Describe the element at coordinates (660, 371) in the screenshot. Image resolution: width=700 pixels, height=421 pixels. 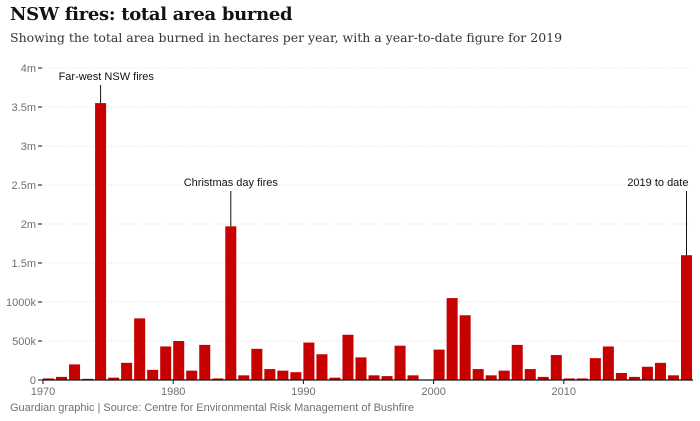
I see `bar-2017` at that location.